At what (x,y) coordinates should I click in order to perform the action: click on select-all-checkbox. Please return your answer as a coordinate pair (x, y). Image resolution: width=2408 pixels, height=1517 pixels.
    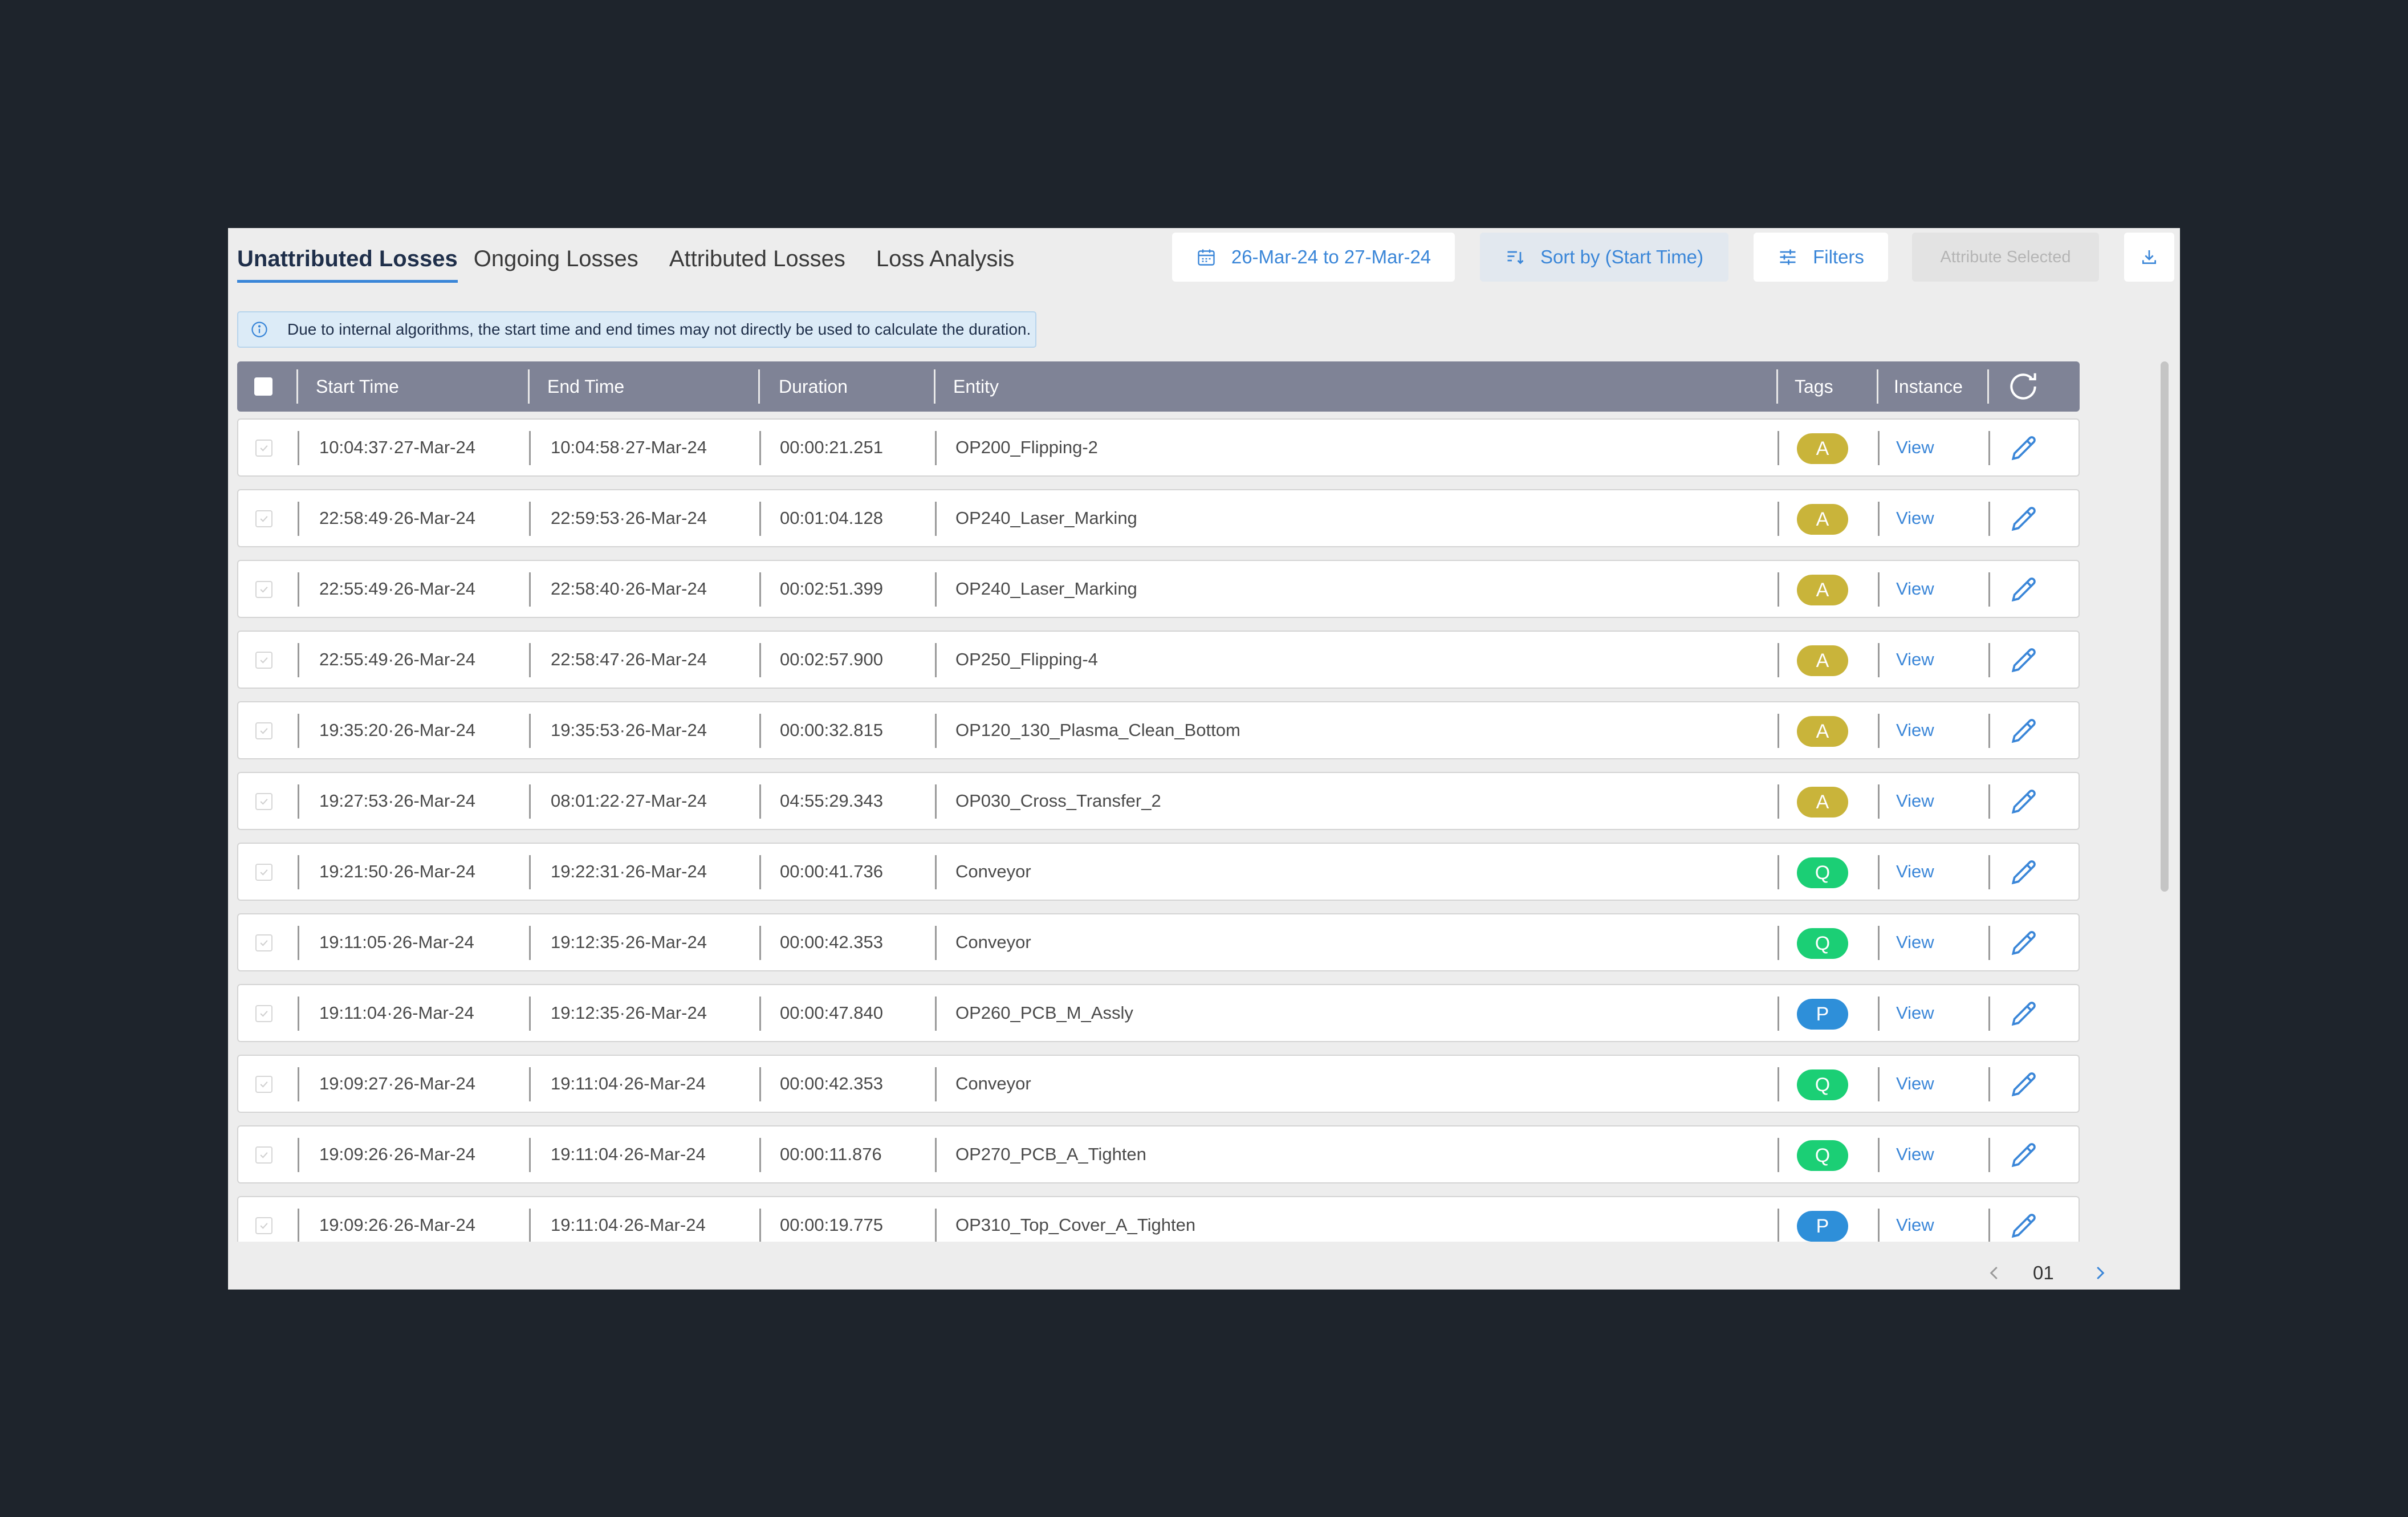
    Looking at the image, I should click on (263, 386).